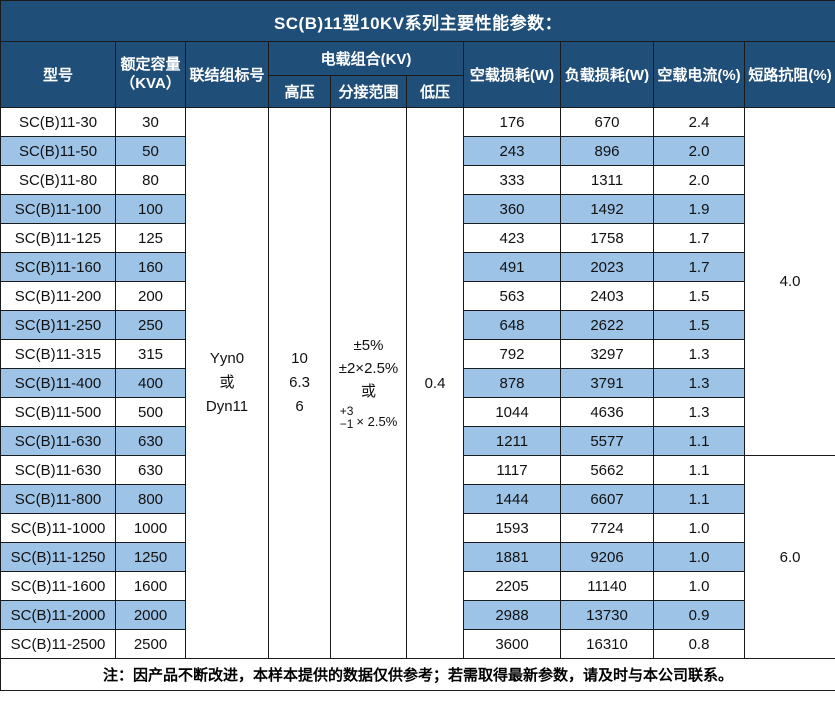 The image size is (835, 711). I want to click on cell-model: SC(B)11-630, so click(58, 470).